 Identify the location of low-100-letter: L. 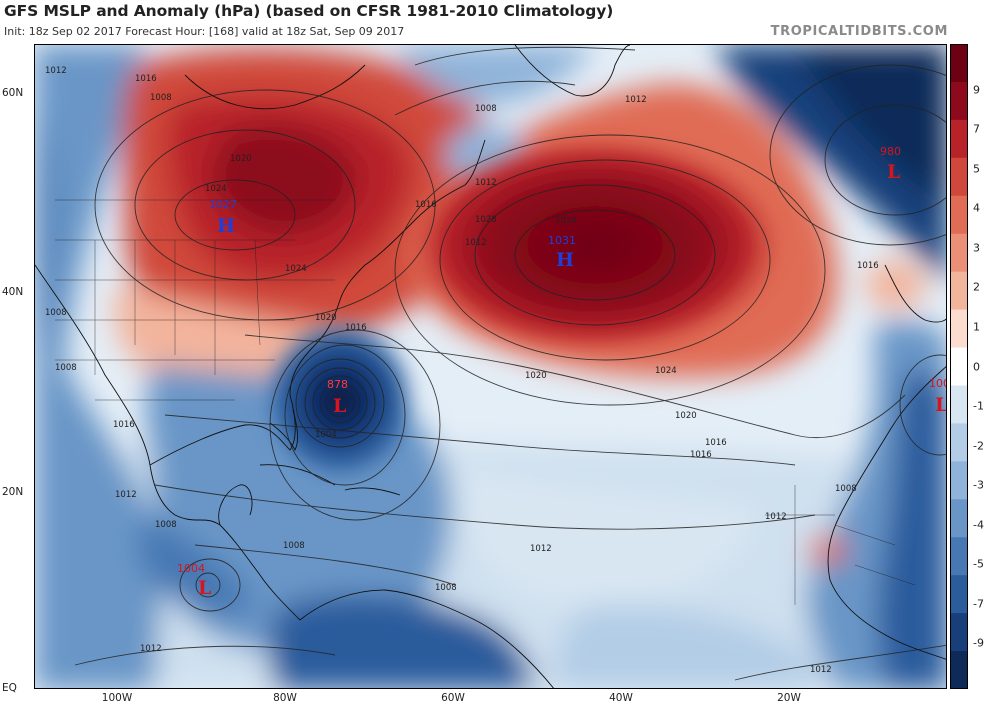
(941, 405).